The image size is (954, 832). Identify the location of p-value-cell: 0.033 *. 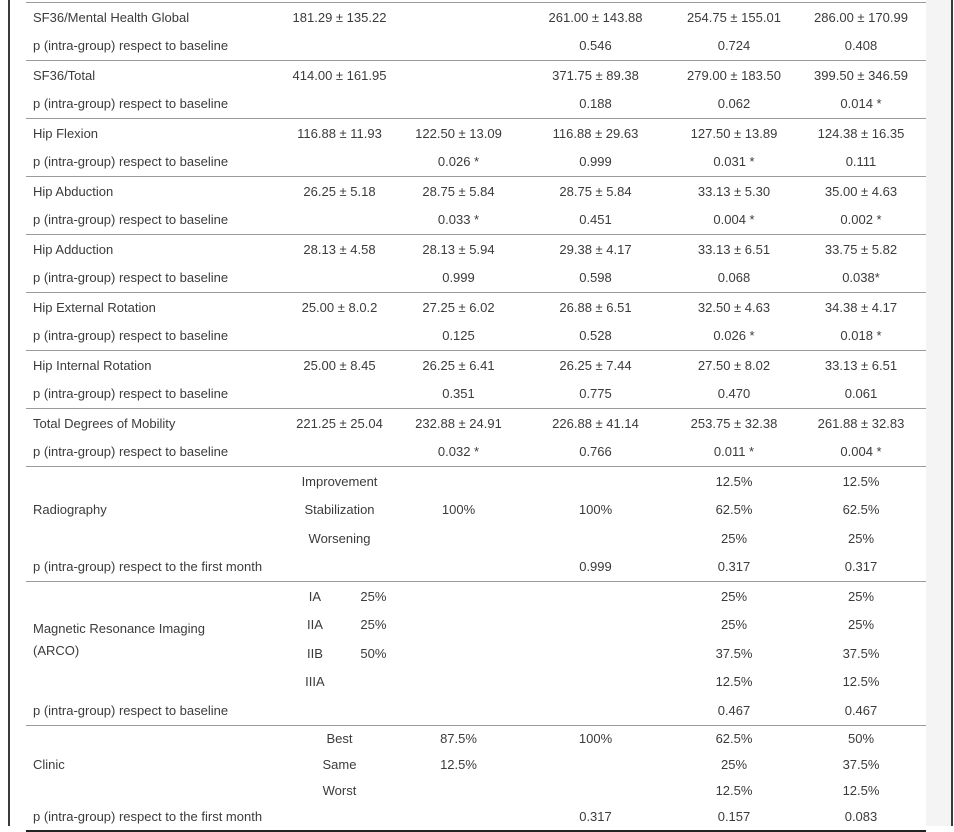
(458, 220).